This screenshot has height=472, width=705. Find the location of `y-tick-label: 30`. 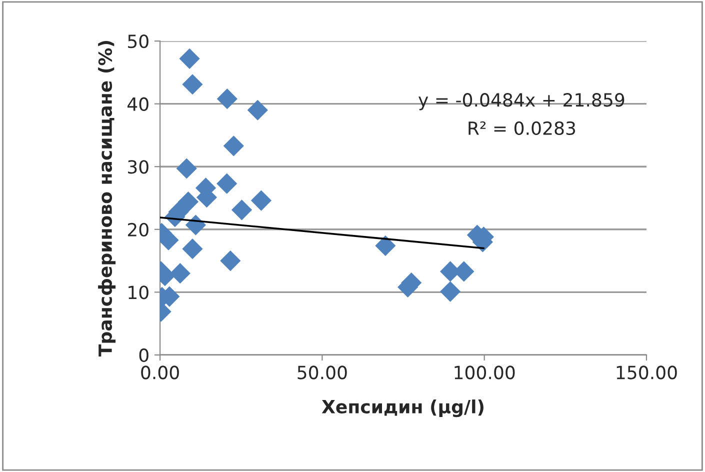

y-tick-label: 30 is located at coordinates (138, 167).